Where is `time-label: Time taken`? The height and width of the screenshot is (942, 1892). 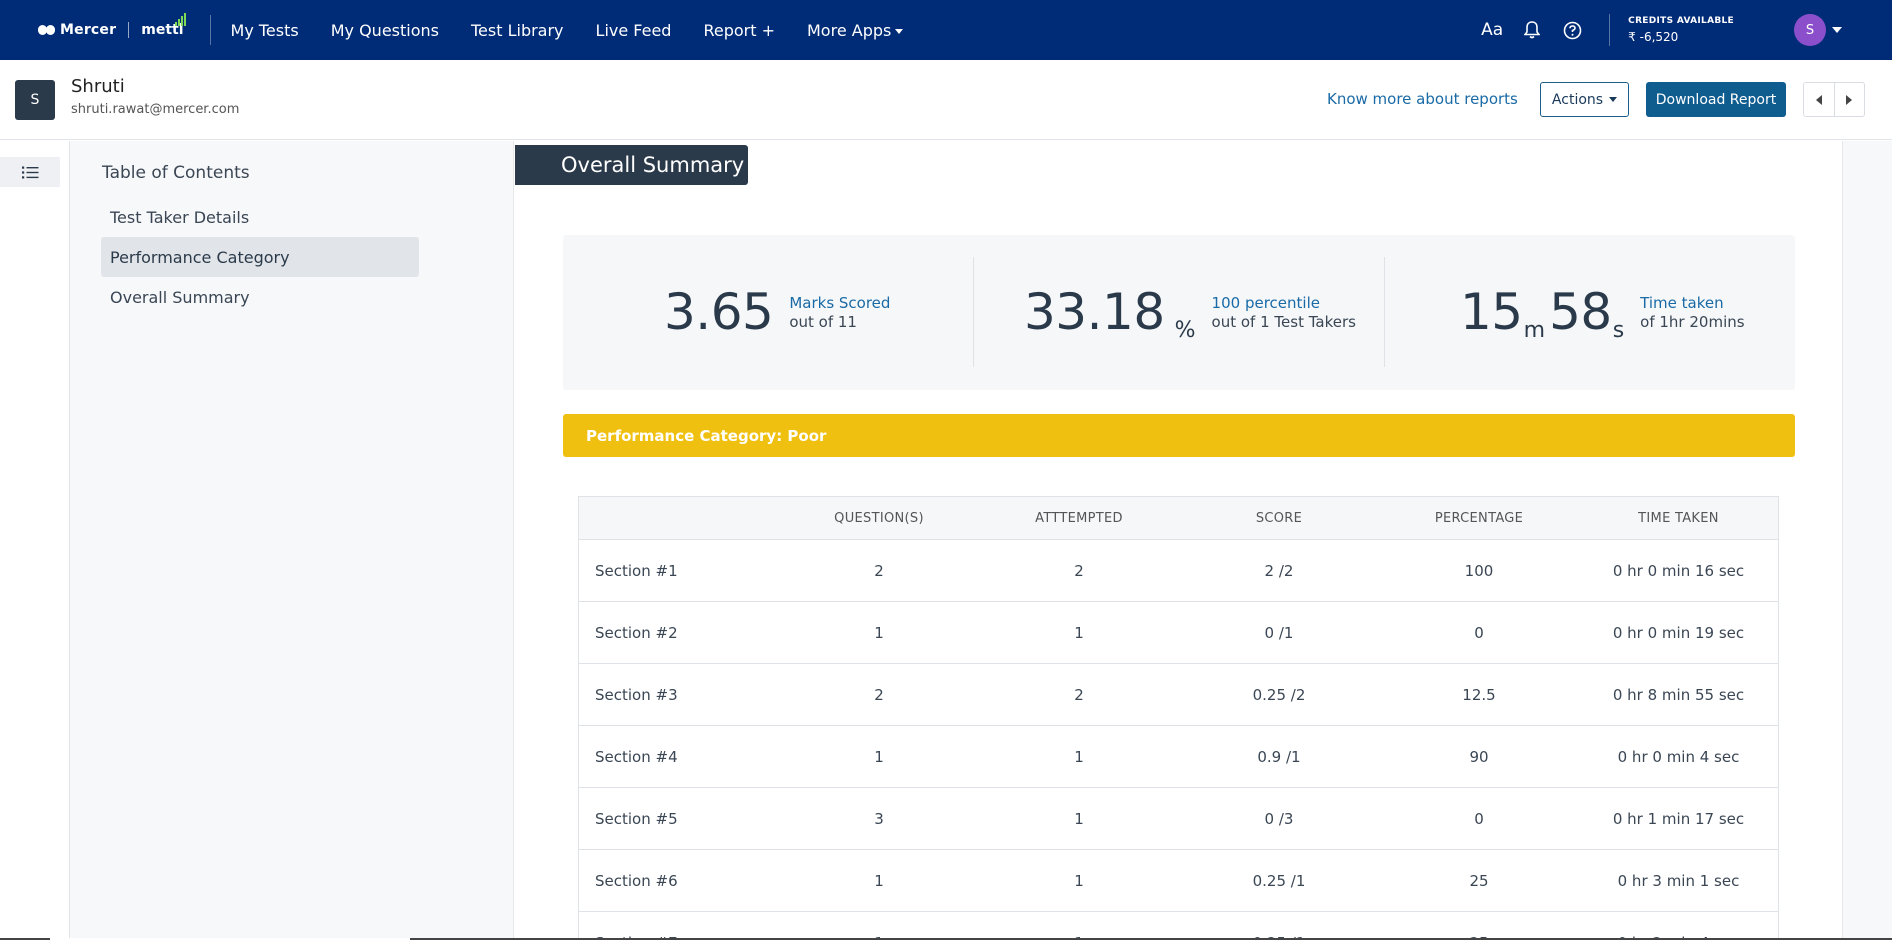 time-label: Time taken is located at coordinates (1682, 302).